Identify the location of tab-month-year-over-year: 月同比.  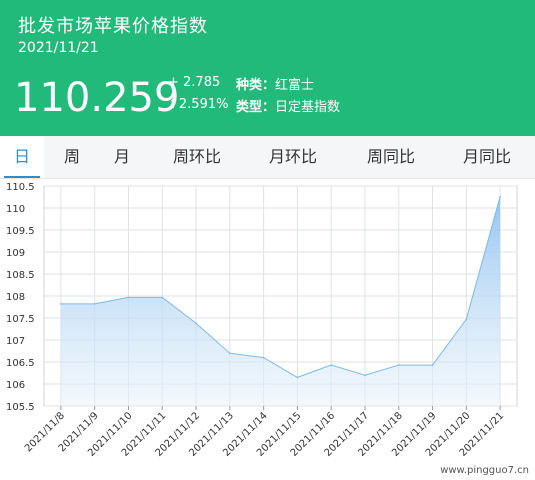
(486, 156).